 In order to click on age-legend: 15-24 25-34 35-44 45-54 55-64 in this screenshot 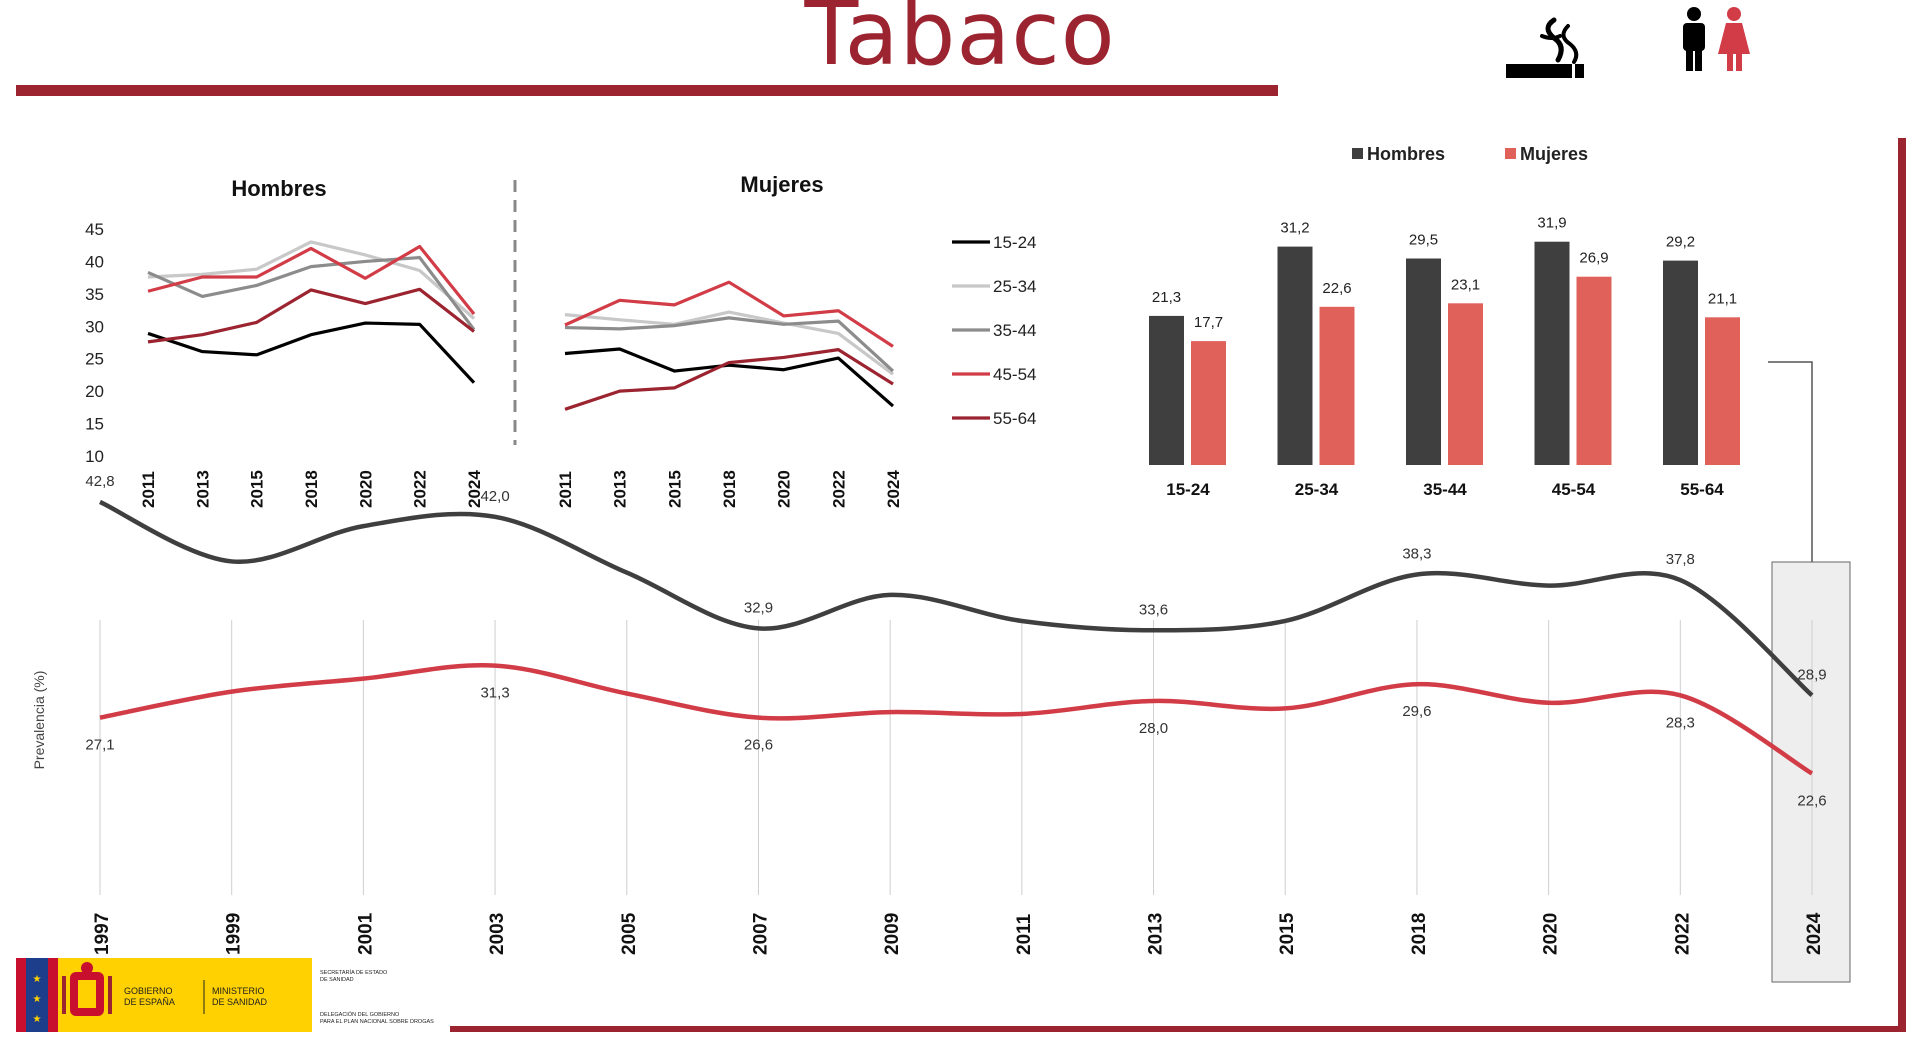, I will do `click(994, 330)`.